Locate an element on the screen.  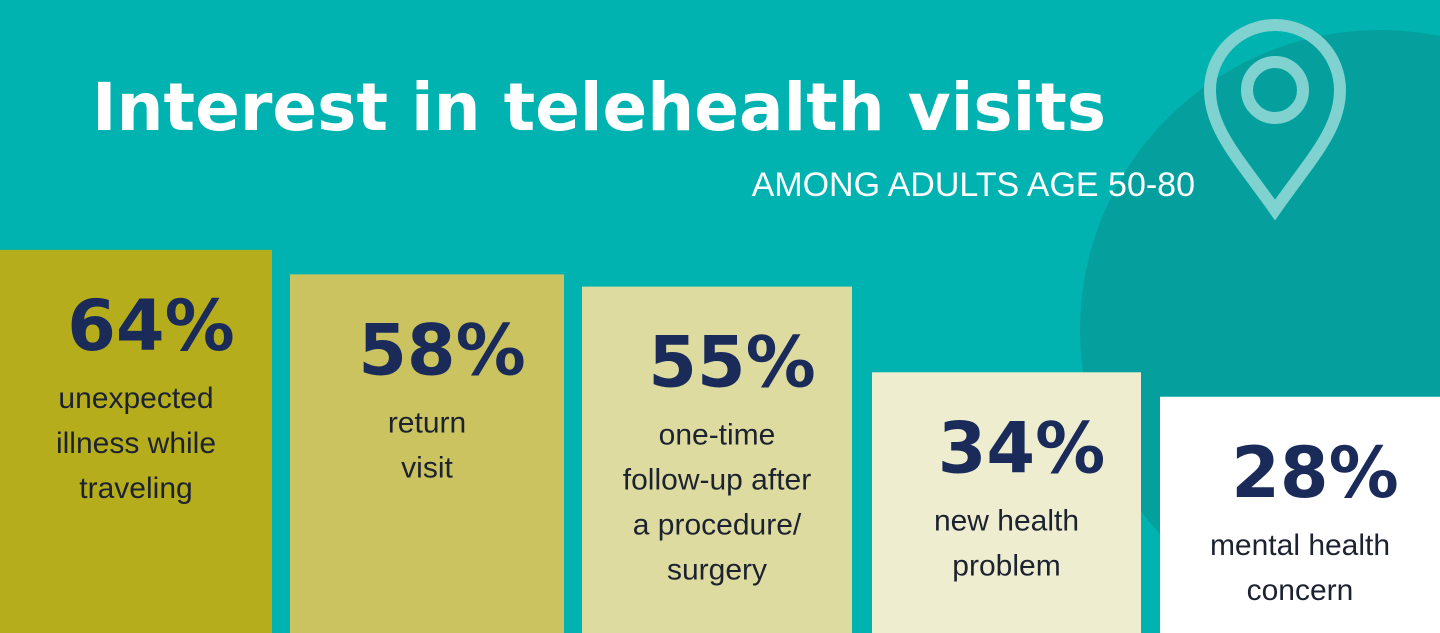
category-label: one-time is located at coordinates (717, 435).